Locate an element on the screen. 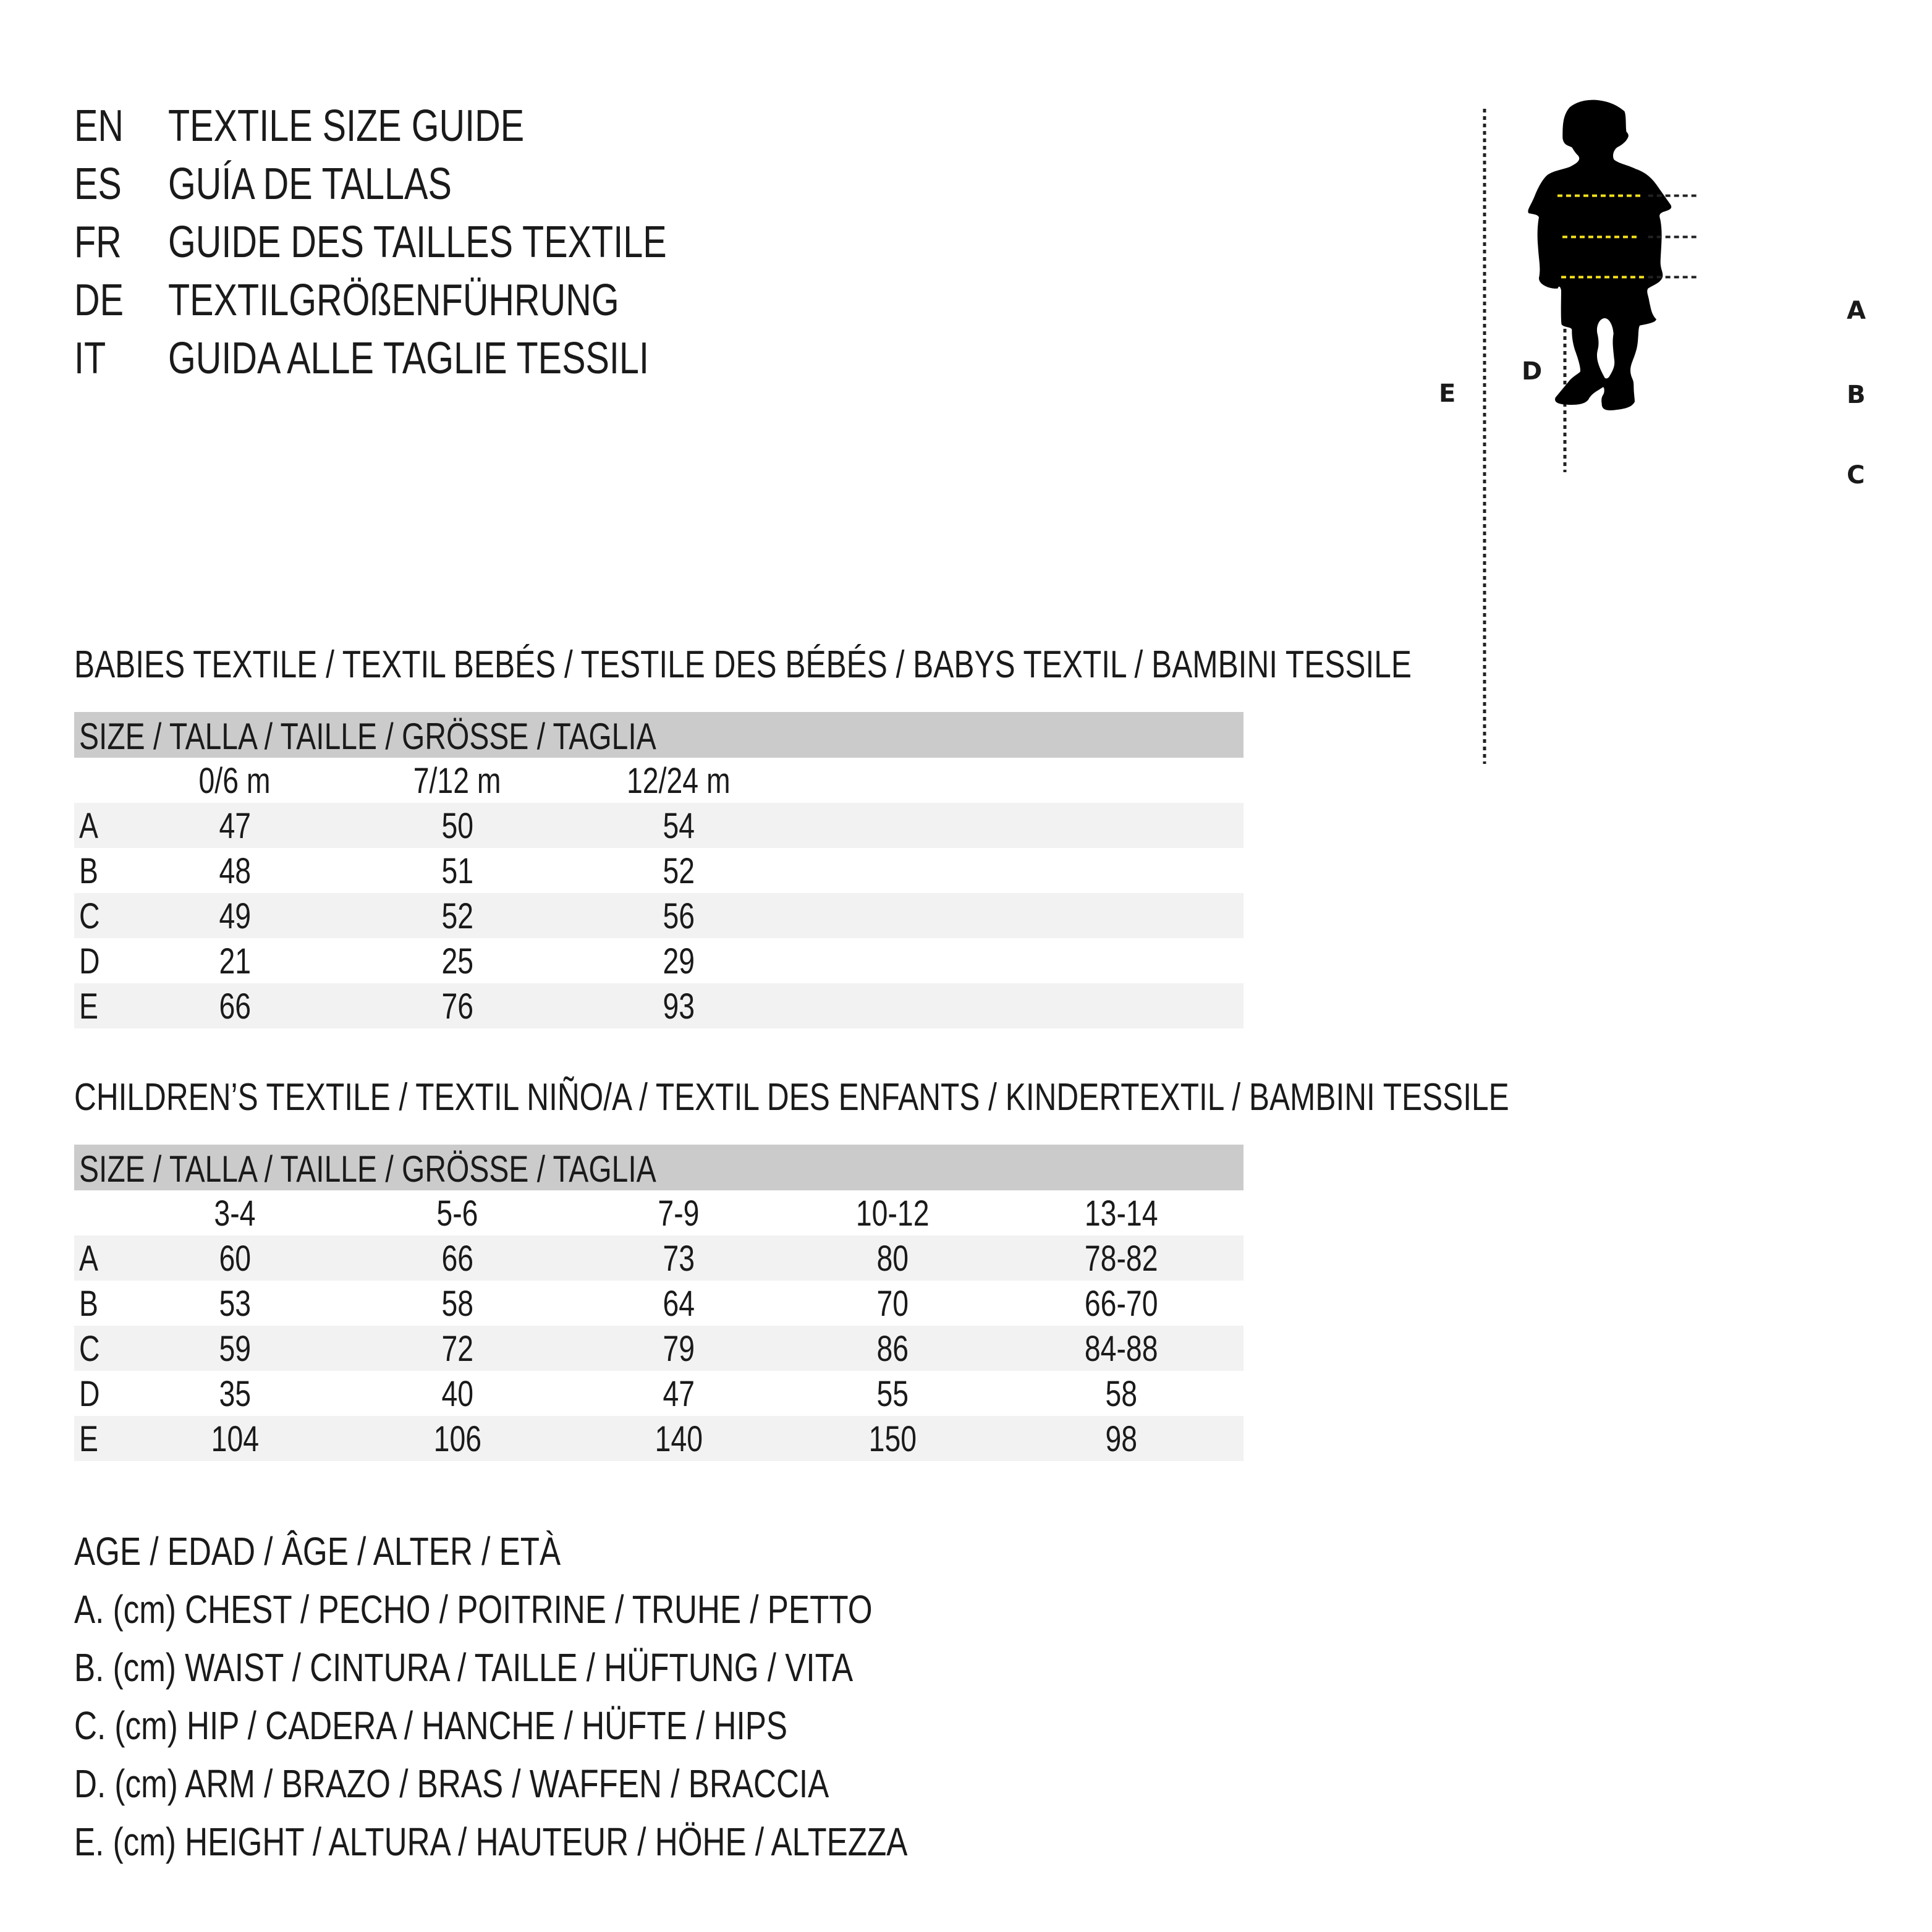 The height and width of the screenshot is (1932, 1932). table-cell: 35 is located at coordinates (235, 1394).